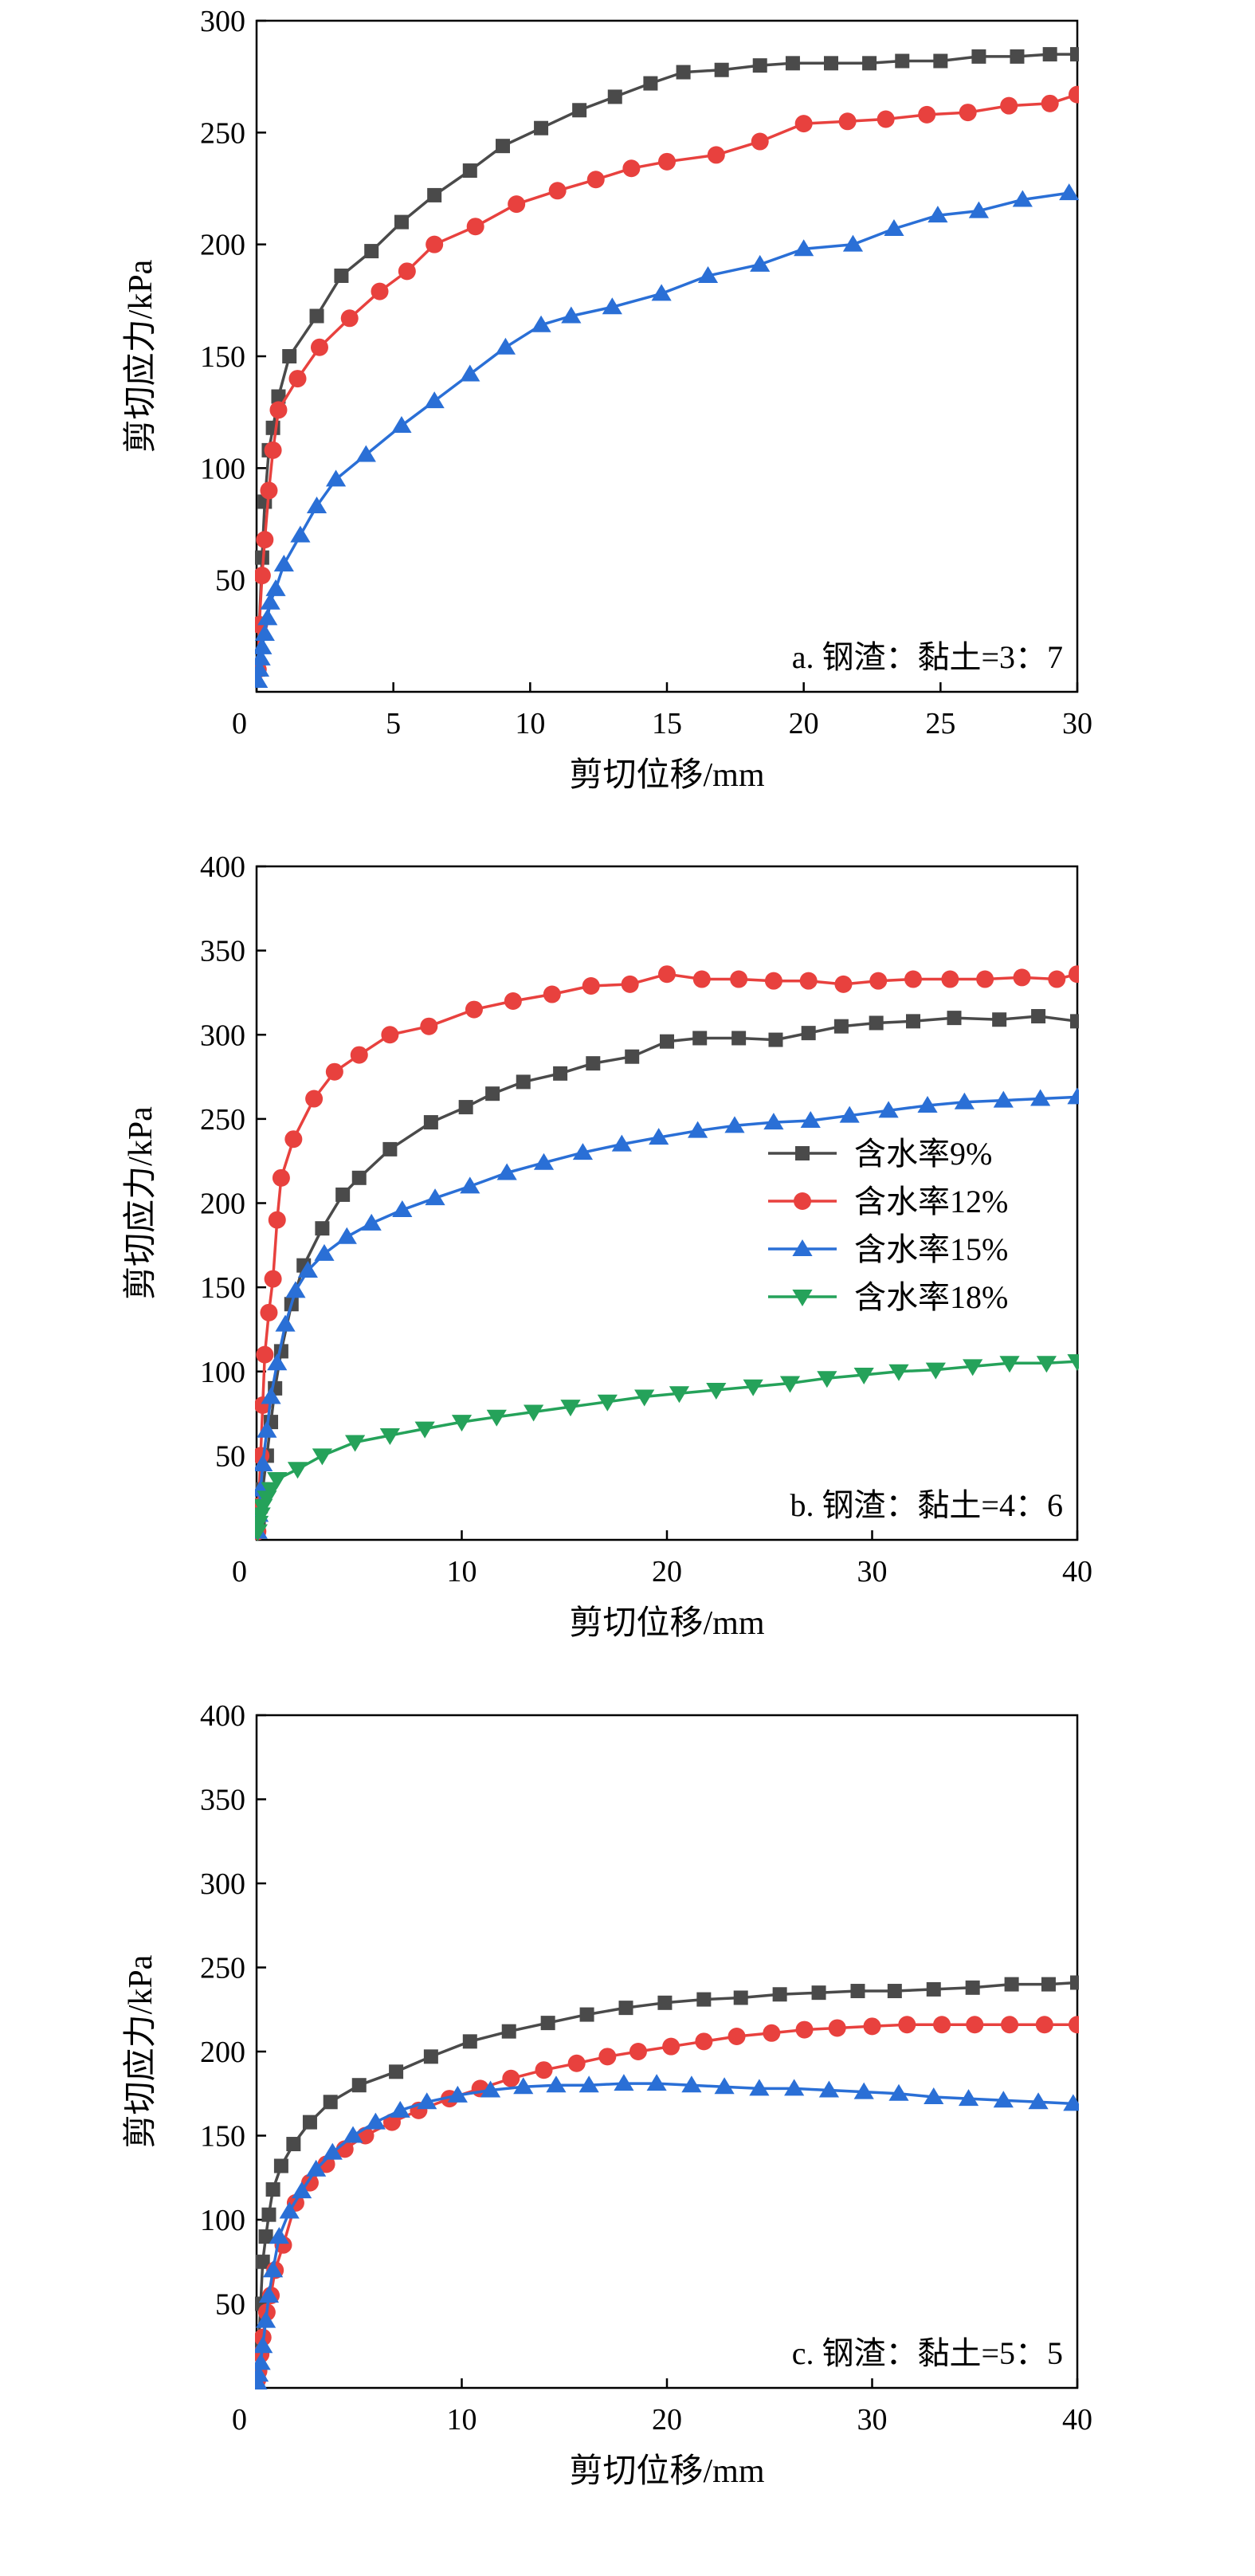  I want to click on legend-item: 含水率9%, so click(880, 1154).